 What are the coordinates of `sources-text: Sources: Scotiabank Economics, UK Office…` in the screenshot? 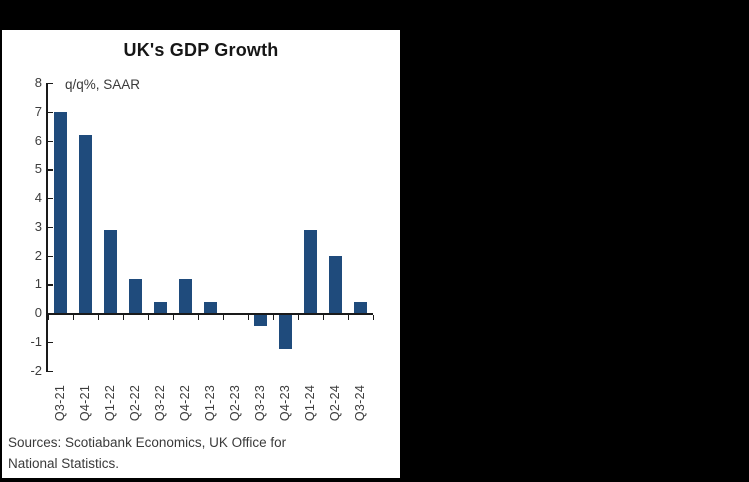 It's located at (198, 453).